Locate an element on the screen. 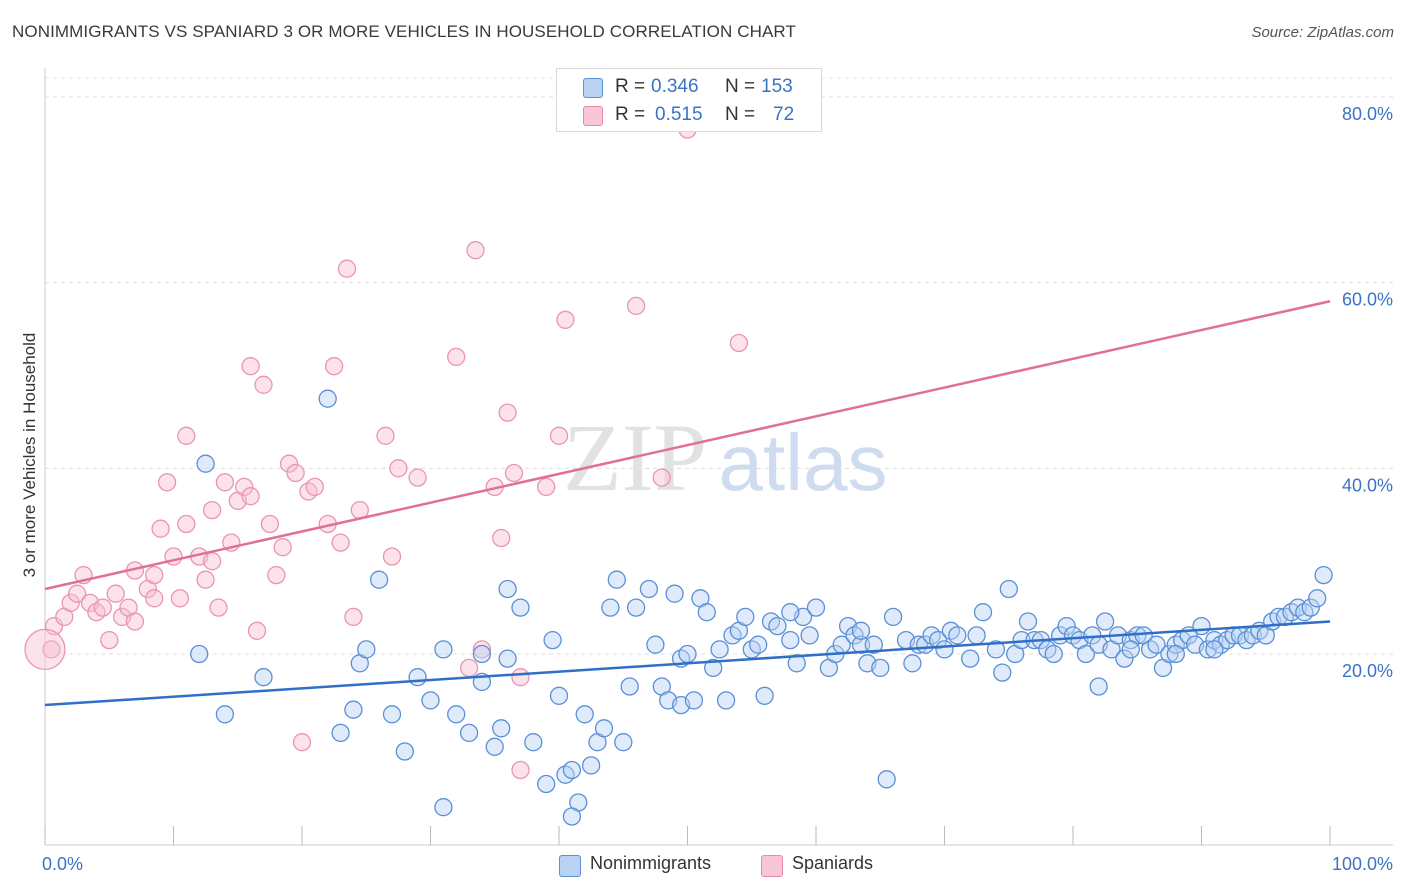  nonimmigrants-swatch is located at coordinates (593, 88).